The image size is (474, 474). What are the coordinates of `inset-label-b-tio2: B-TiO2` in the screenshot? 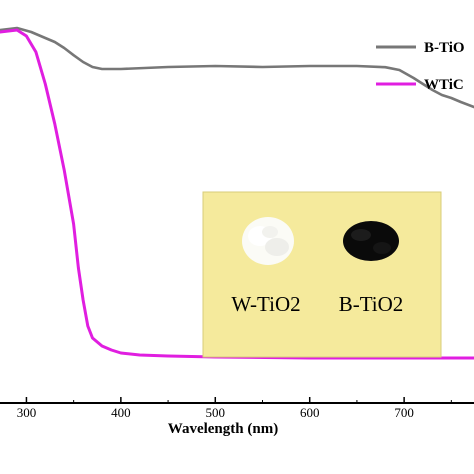 It's located at (371, 304).